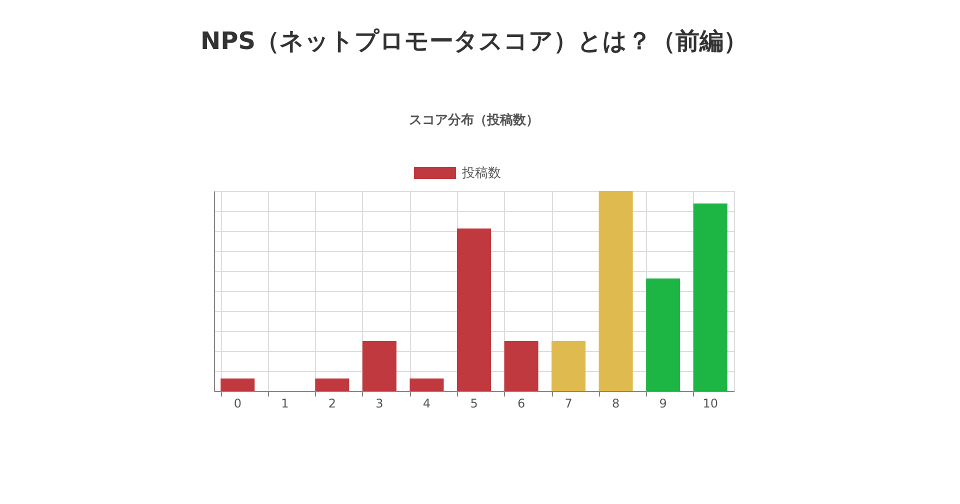 The height and width of the screenshot is (504, 960). Describe the element at coordinates (474, 120) in the screenshot. I see `chart-subtitle: スコア分布（投稿数）` at that location.